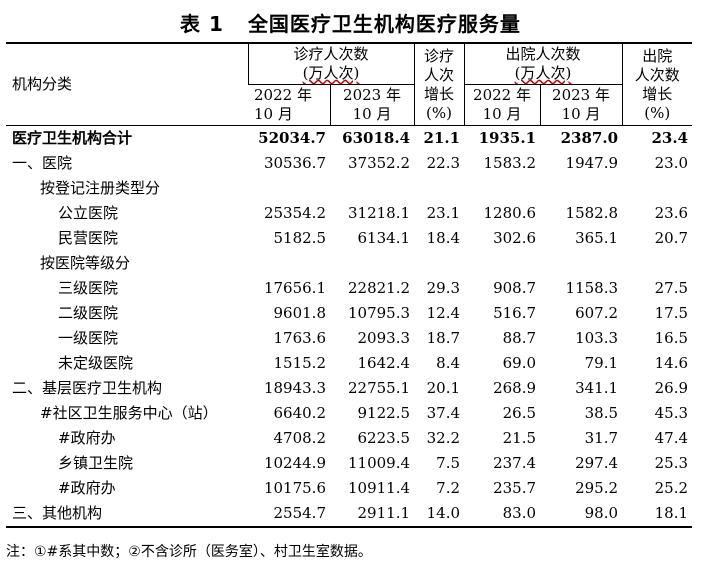  I want to click on table-row: #社区卫生服务中心（站） 6640.2 9122.5 37.4 26.5 38.5 45.3, so click(349, 413).